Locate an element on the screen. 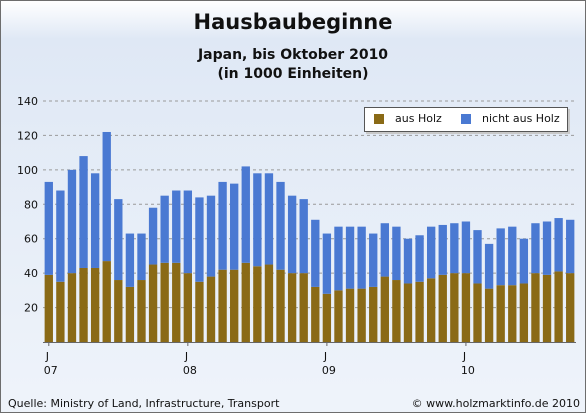 The image size is (586, 413). y-tick-label: 60 is located at coordinates (31, 239).